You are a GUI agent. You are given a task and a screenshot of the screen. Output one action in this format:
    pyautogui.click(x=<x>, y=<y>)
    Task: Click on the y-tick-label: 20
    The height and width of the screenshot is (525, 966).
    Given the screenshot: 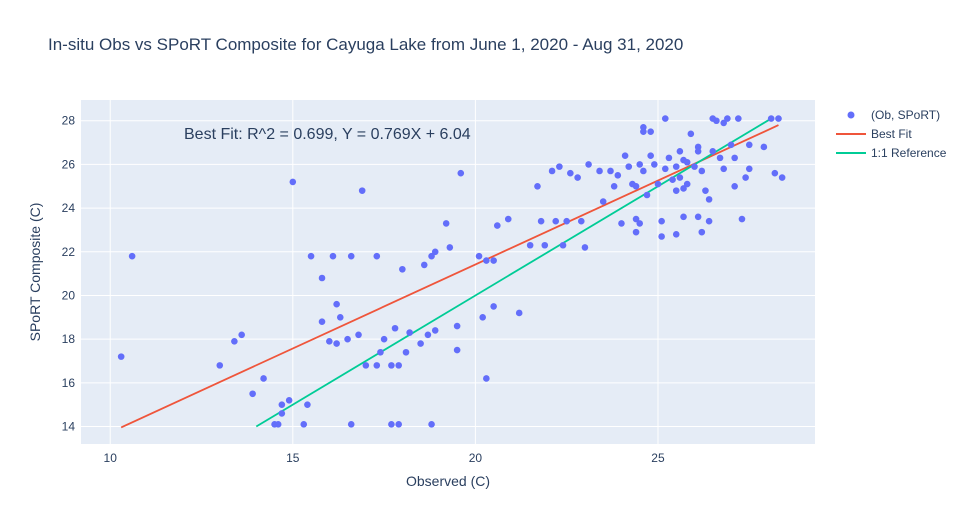 What is the action you would take?
    pyautogui.click(x=69, y=295)
    